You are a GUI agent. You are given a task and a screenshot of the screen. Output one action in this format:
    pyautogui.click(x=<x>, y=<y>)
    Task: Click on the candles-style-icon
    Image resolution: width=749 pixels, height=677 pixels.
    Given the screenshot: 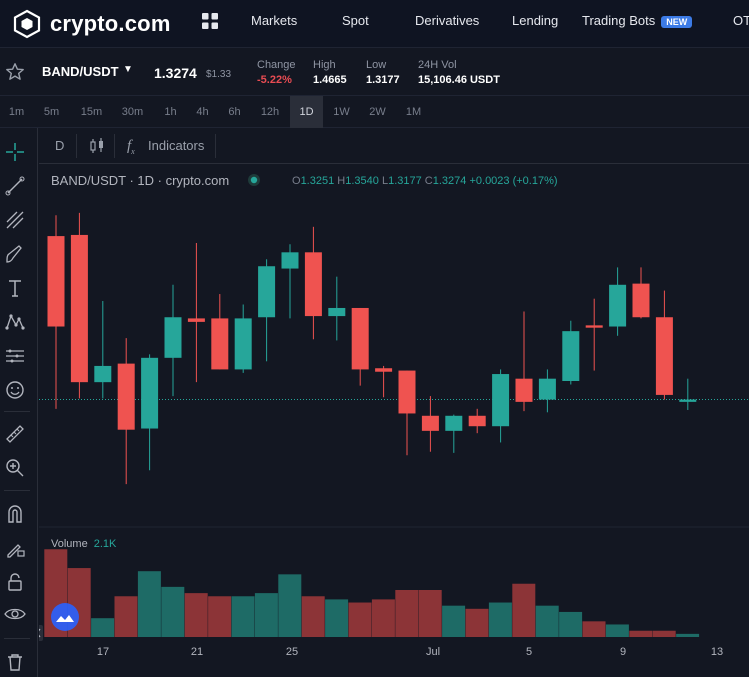 What is the action you would take?
    pyautogui.click(x=97, y=146)
    